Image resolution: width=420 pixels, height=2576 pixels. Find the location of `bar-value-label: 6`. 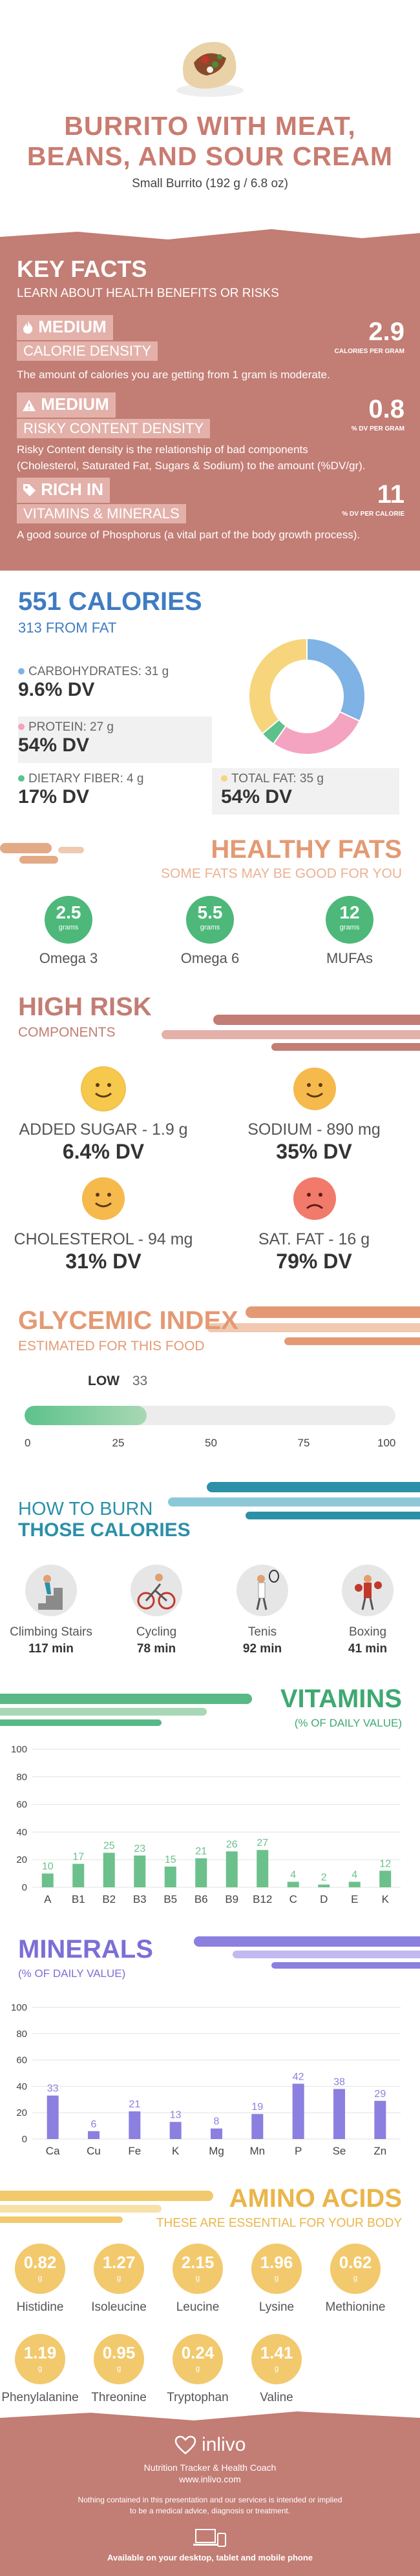

bar-value-label: 6 is located at coordinates (94, 2124).